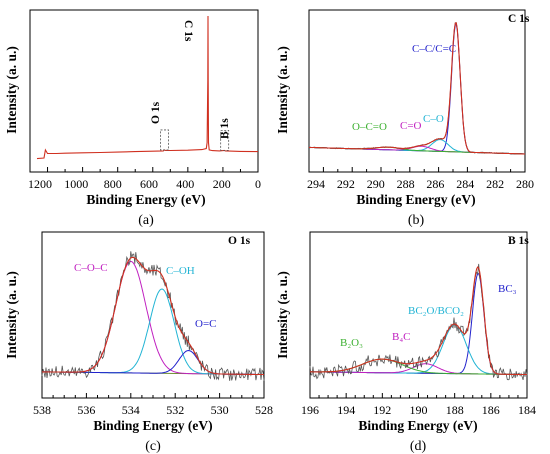 The image size is (550, 454). I want to click on panel-b-xtick: 286, so click(435, 184).